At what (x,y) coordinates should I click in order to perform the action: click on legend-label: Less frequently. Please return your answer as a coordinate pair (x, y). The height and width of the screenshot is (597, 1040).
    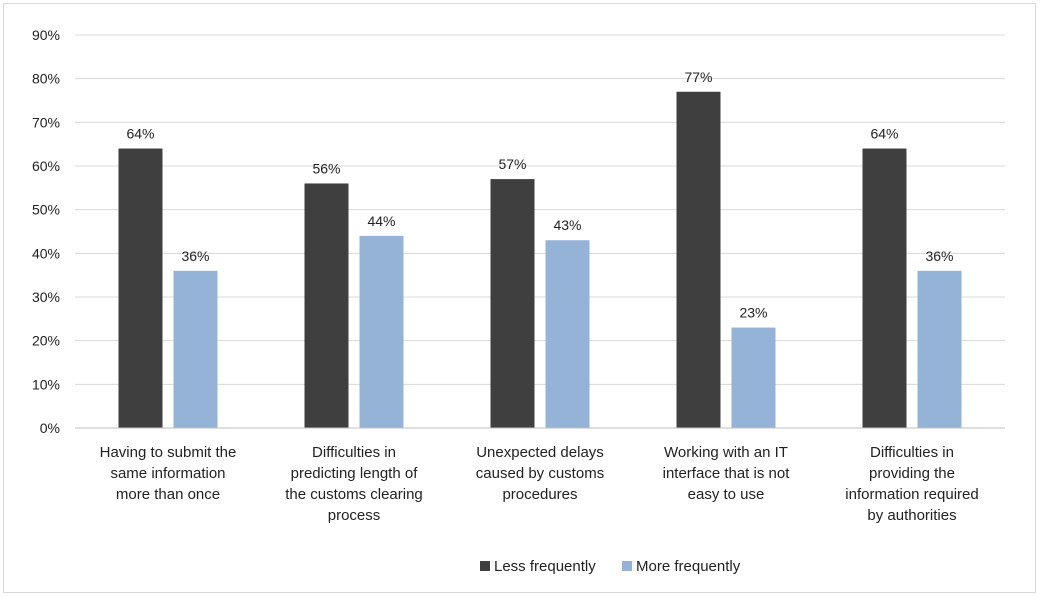
    Looking at the image, I should click on (545, 566).